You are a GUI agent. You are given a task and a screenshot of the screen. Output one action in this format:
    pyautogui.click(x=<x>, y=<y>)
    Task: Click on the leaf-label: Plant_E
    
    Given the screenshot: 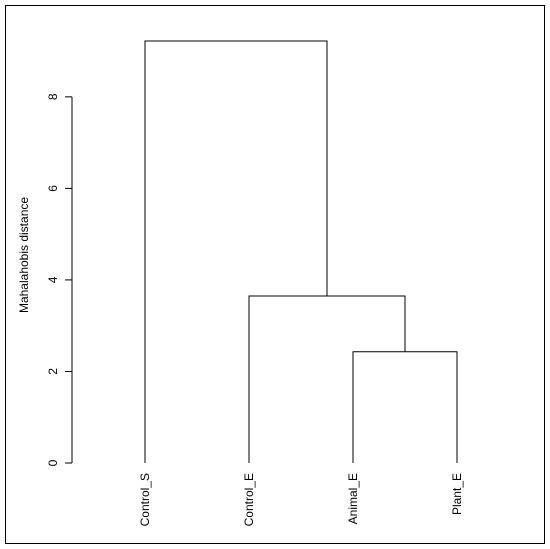 What is the action you would take?
    pyautogui.click(x=457, y=494)
    